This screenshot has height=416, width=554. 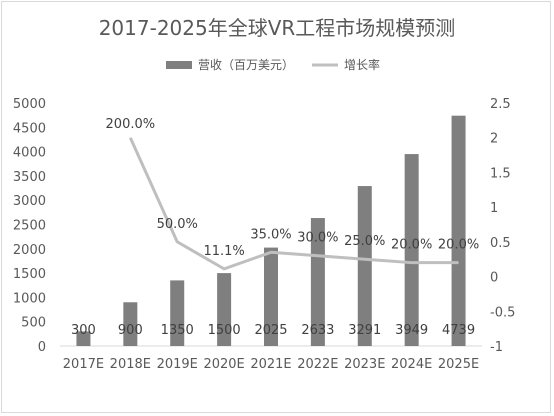 What do you see at coordinates (177, 224) in the screenshot?
I see `line-data-label: 50.0%` at bounding box center [177, 224].